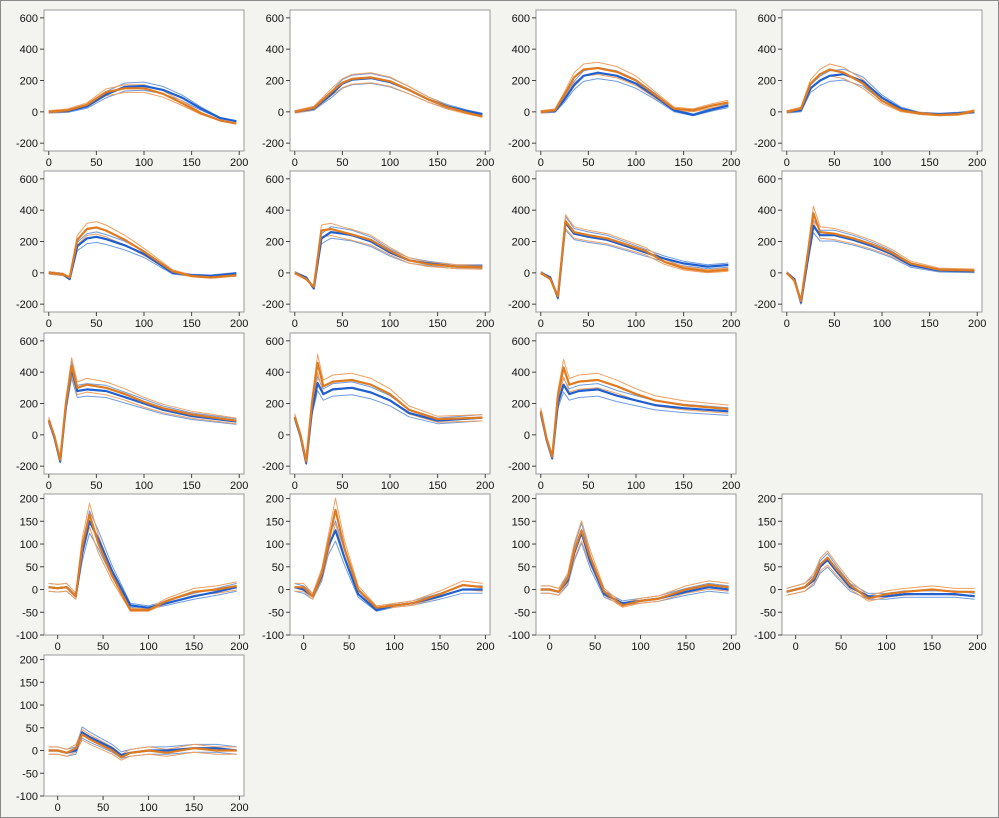 This screenshot has width=999, height=818. I want to click on chart-panel-8: 600 400 200 0 -200 0 50 100 150 200, so click(869, 248).